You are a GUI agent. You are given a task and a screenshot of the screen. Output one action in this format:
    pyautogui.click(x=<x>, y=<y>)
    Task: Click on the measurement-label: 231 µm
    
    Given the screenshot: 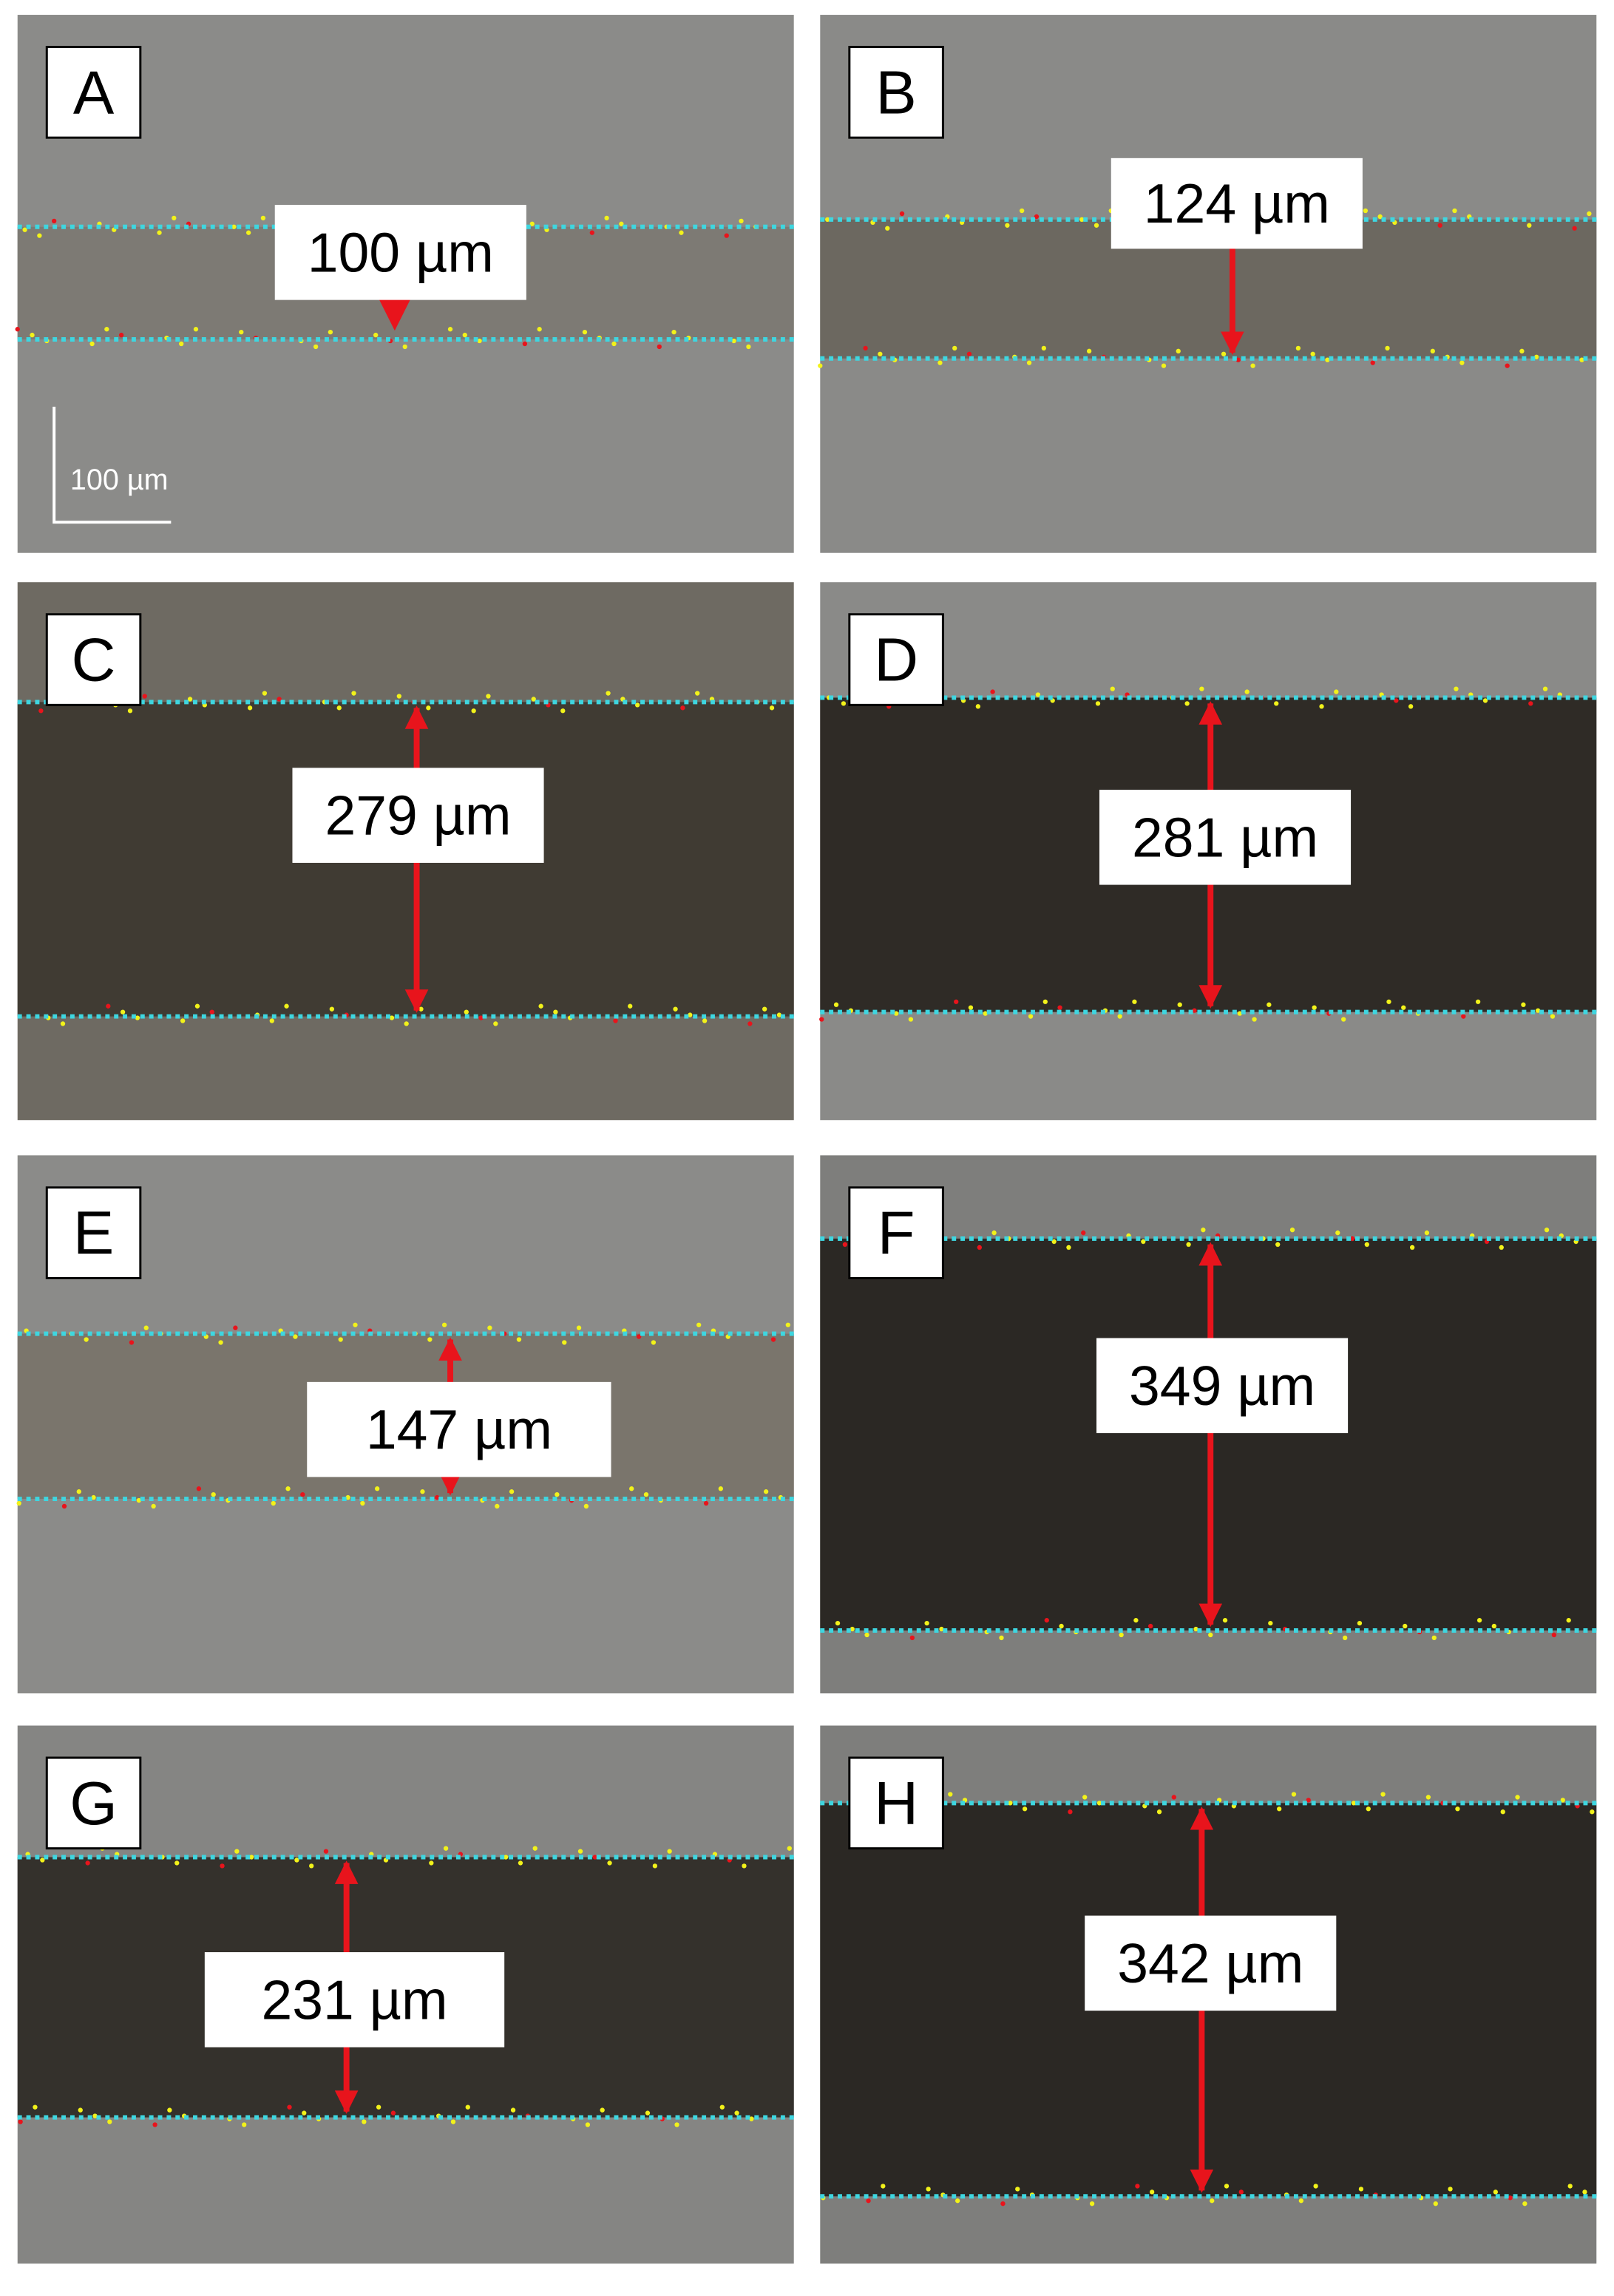 What is the action you would take?
    pyautogui.click(x=354, y=2000)
    